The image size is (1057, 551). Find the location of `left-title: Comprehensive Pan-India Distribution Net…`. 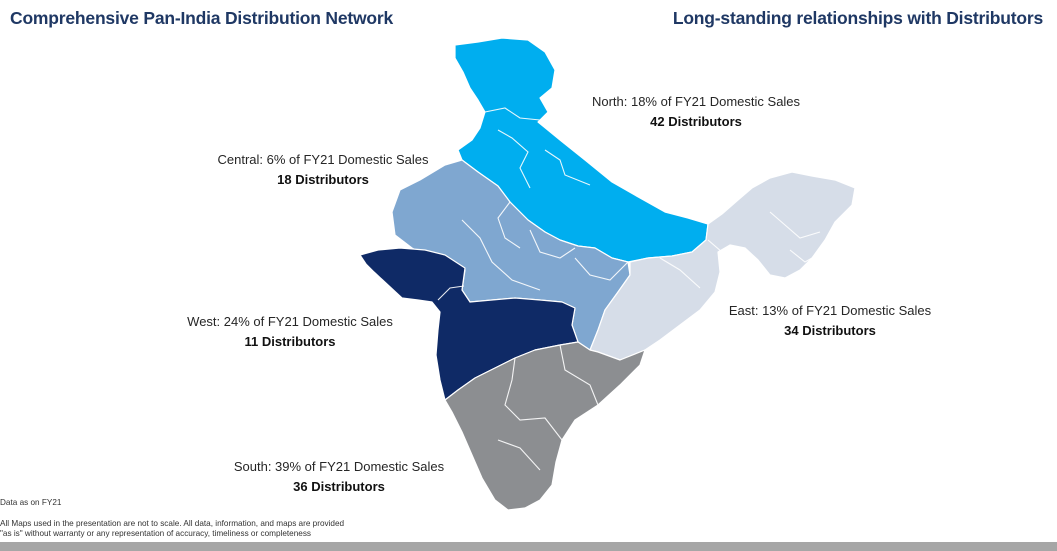

left-title: Comprehensive Pan-India Distribution Net… is located at coordinates (202, 18).